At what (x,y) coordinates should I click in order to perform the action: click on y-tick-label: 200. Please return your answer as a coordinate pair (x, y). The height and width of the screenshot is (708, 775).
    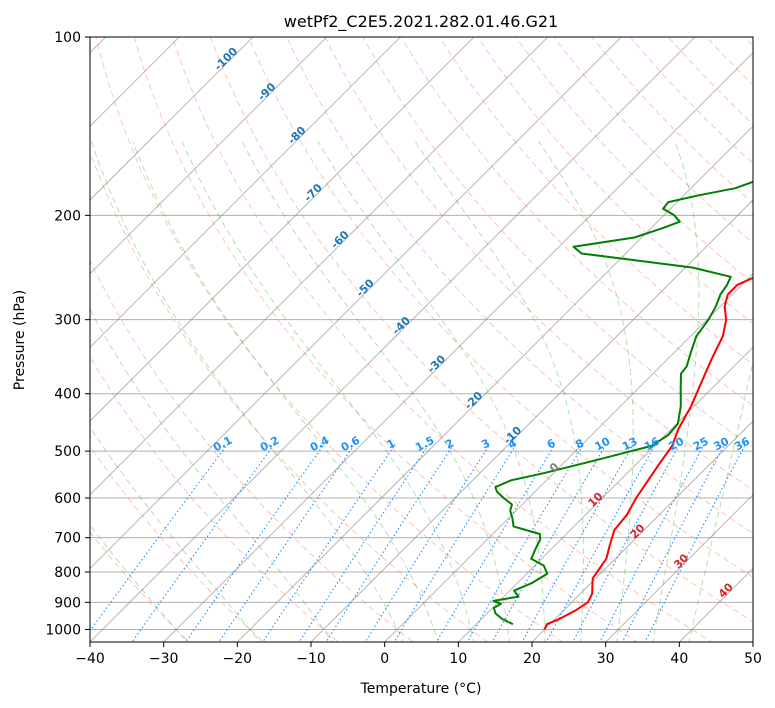
    Looking at the image, I should click on (67, 216).